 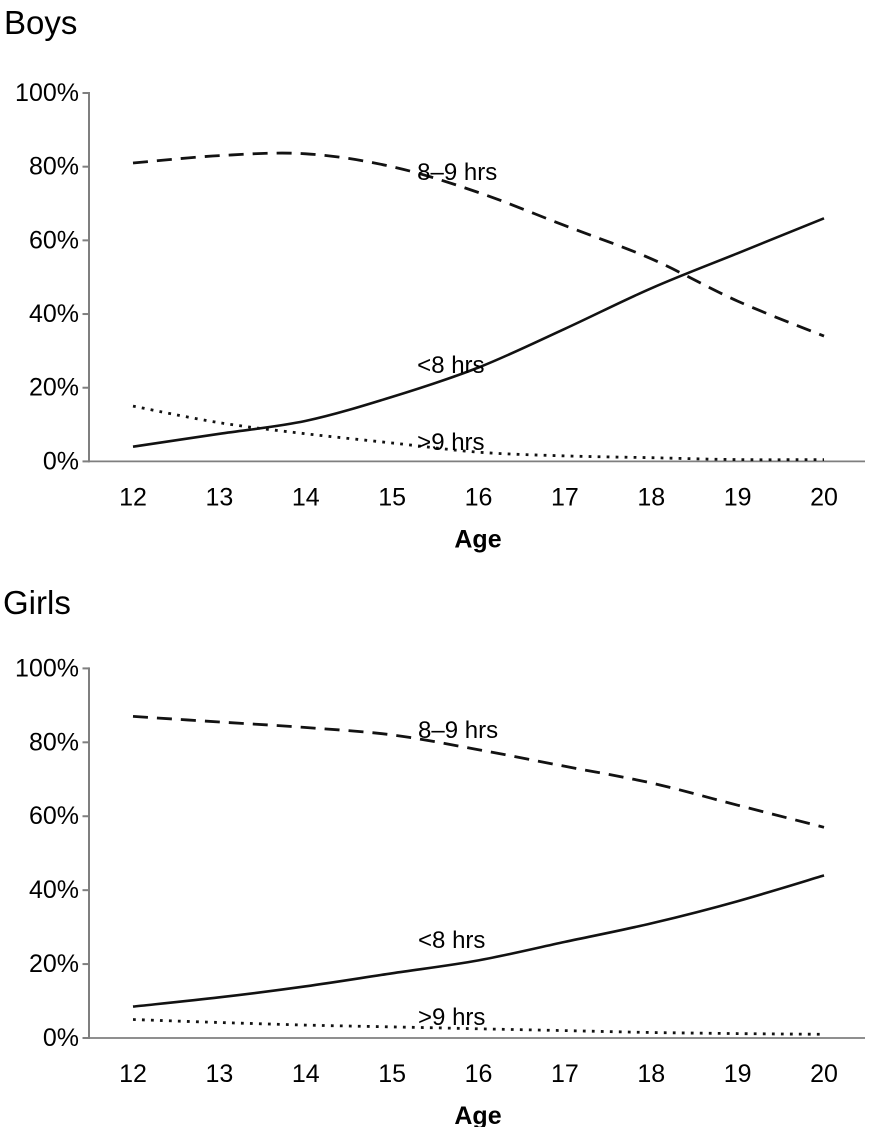 I want to click on series-line-lt-8-hrs, so click(x=478, y=941).